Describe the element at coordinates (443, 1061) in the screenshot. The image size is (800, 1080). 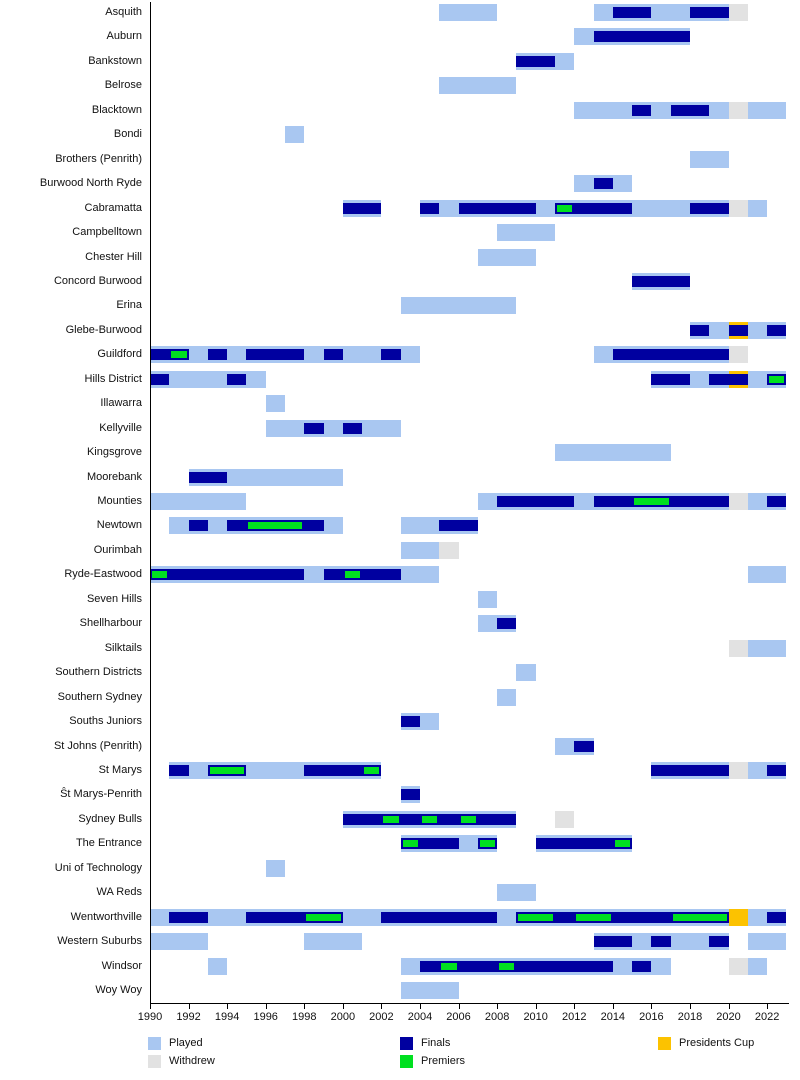
I see `legend-label-premiers: Premiers` at that location.